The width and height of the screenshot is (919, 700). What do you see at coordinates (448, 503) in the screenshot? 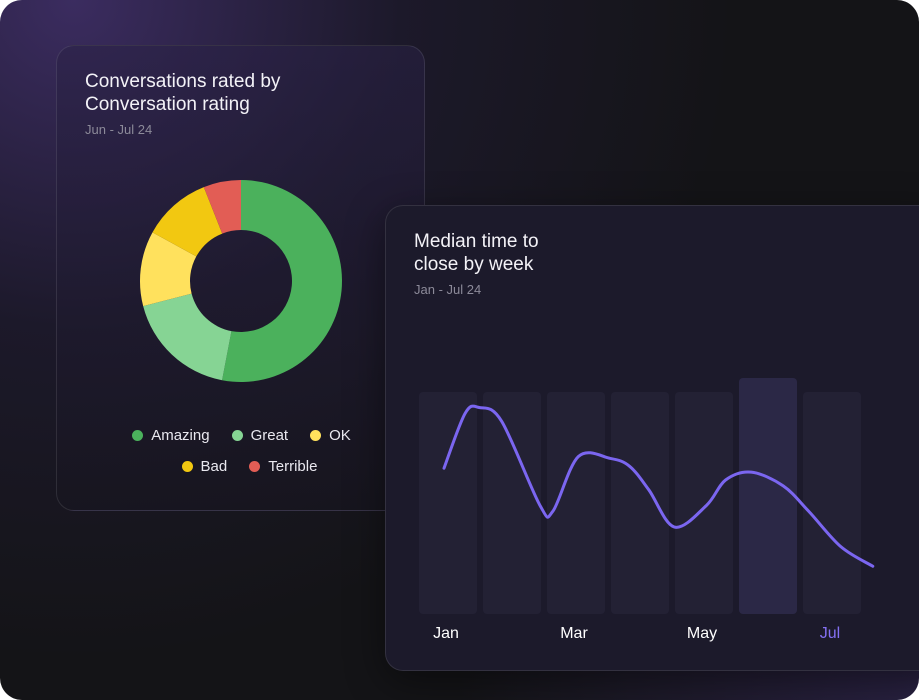
I see `period-bar-jan` at bounding box center [448, 503].